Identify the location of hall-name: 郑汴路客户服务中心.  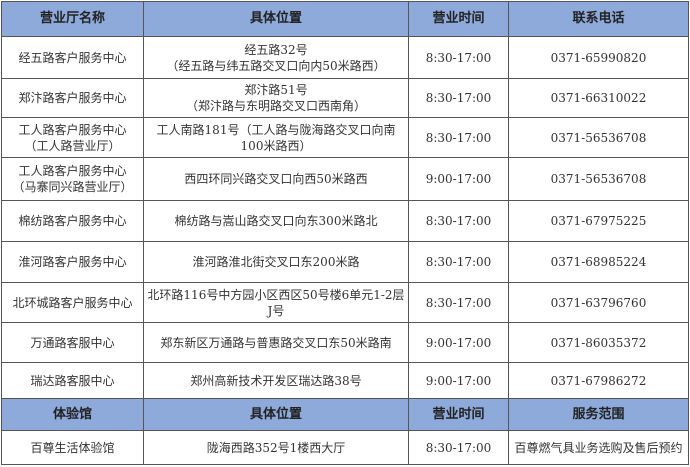
(72, 98).